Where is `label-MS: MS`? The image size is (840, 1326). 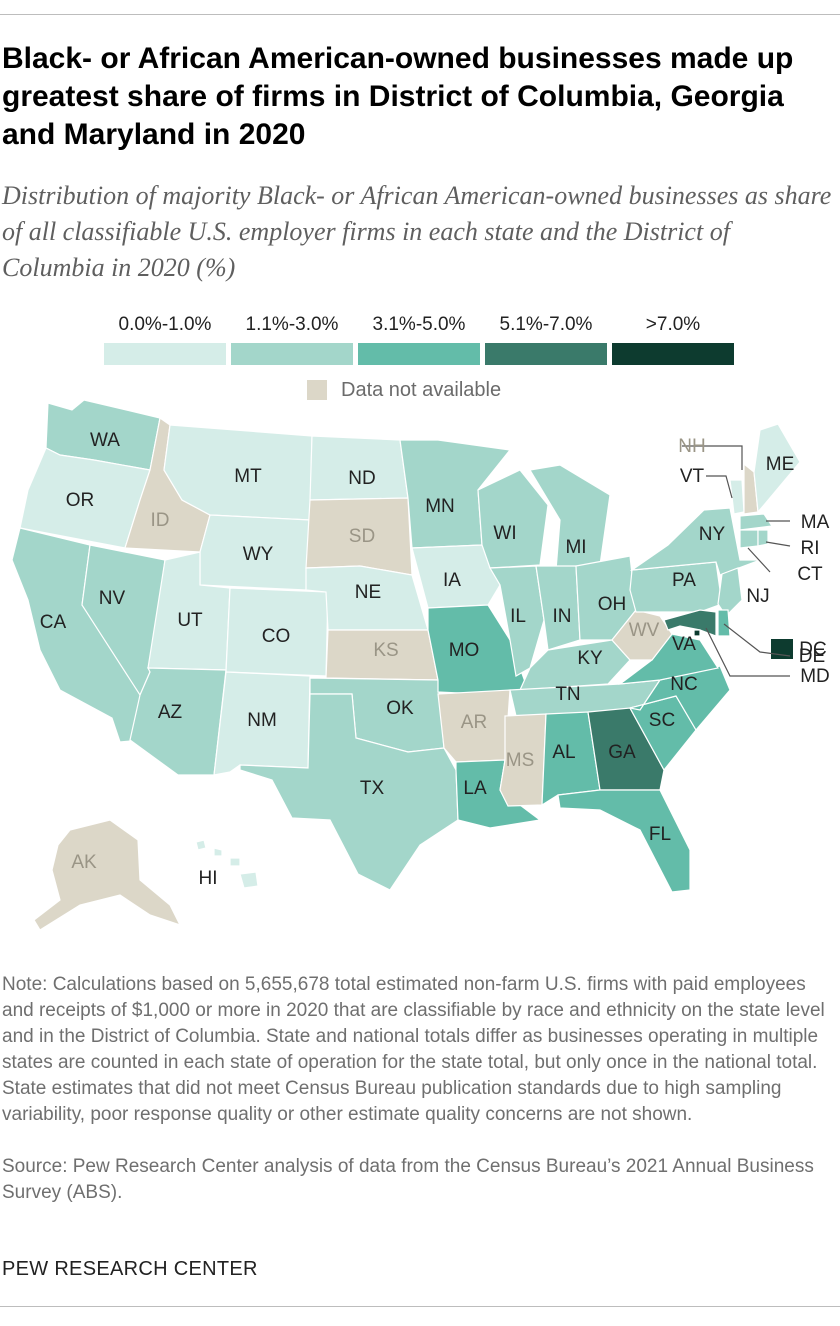
label-MS: MS is located at coordinates (520, 760).